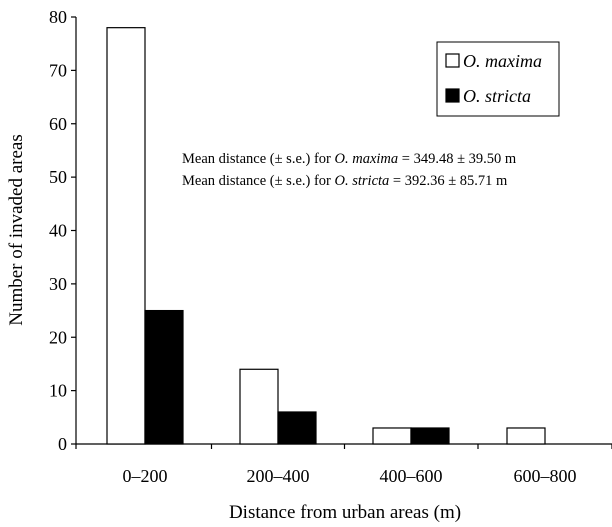 This screenshot has height=527, width=612. I want to click on x-tick-label: 400–600, so click(411, 476).